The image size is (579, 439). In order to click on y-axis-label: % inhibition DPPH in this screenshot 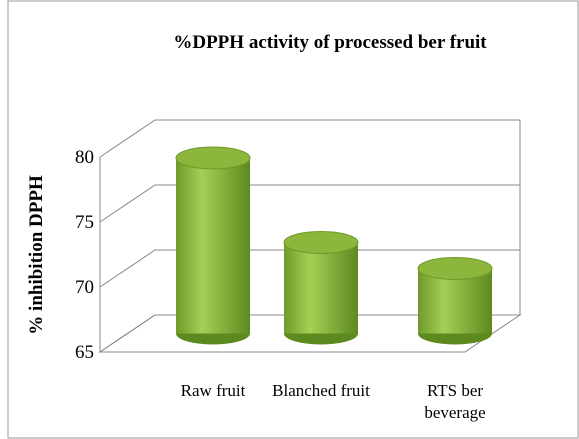, I will do `click(36, 255)`.